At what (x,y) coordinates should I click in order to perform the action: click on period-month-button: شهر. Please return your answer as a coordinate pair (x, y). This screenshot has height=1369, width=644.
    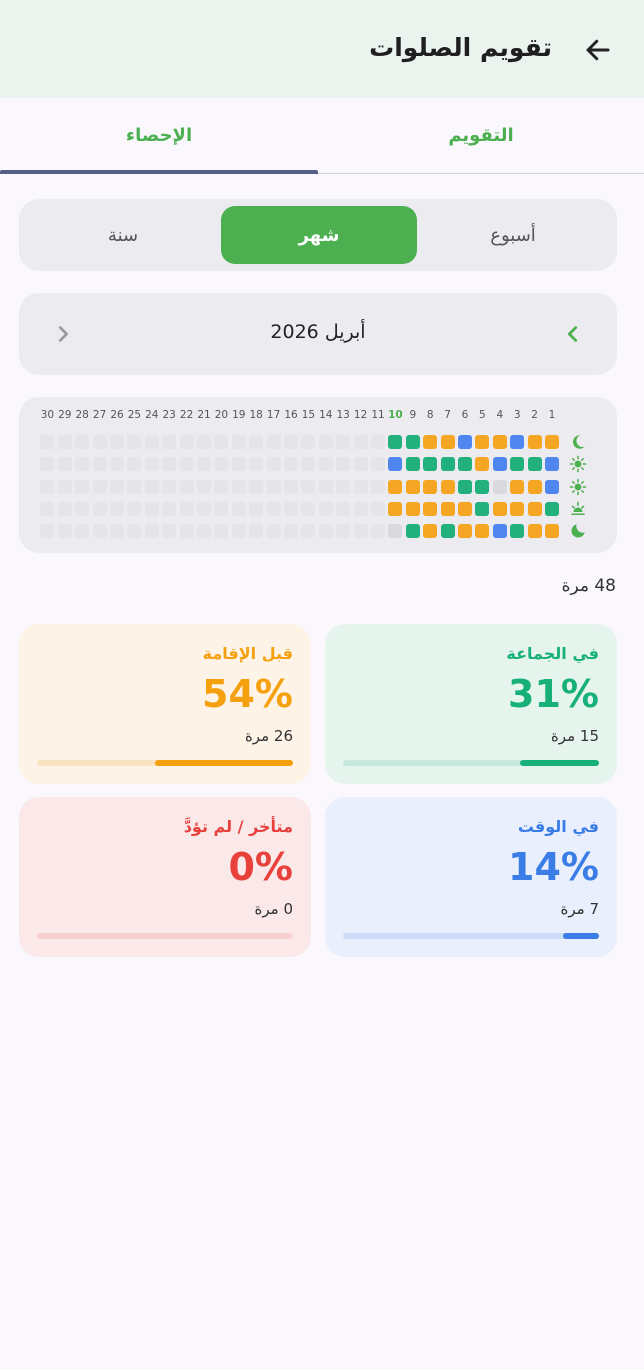
    Looking at the image, I should click on (319, 235).